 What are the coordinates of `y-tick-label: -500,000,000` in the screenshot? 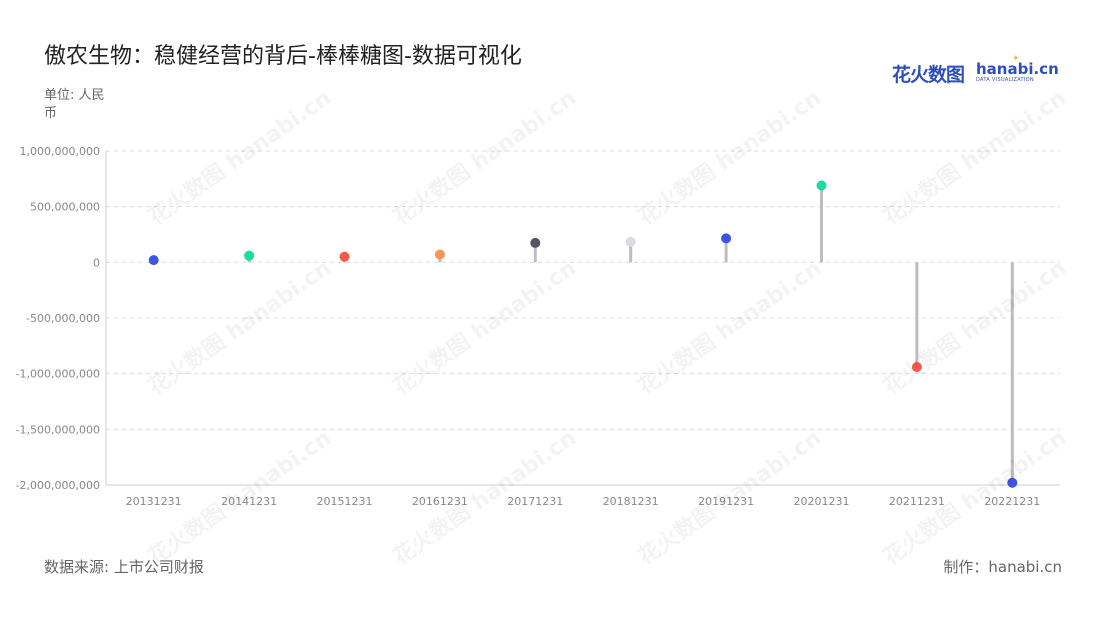 It's located at (63, 318).